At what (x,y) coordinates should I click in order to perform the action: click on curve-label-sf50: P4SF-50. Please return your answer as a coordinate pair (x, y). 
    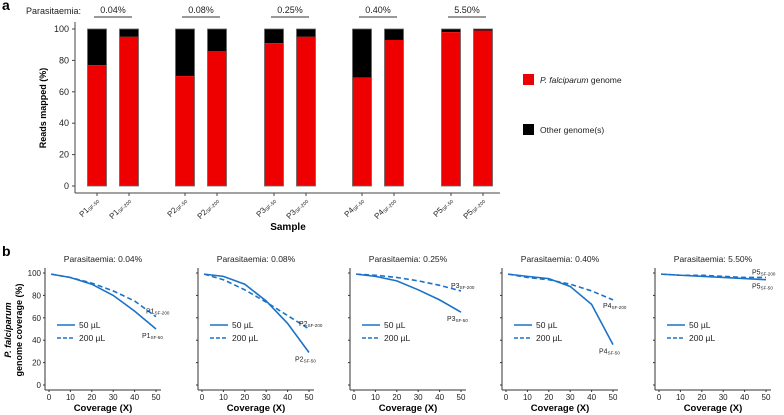
    Looking at the image, I should click on (609, 352).